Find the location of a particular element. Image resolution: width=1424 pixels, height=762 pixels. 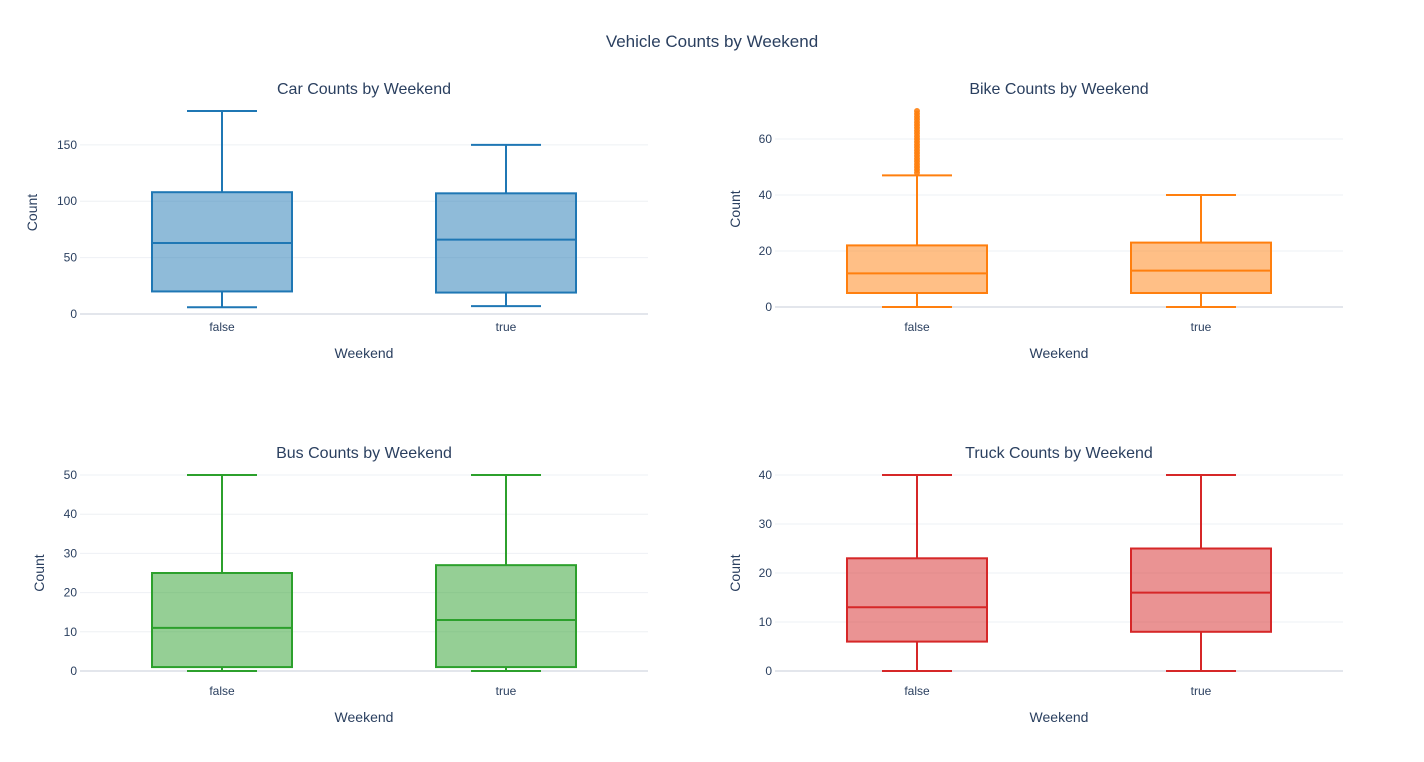

figure-title: Vehicle Counts by Weekend is located at coordinates (712, 41).